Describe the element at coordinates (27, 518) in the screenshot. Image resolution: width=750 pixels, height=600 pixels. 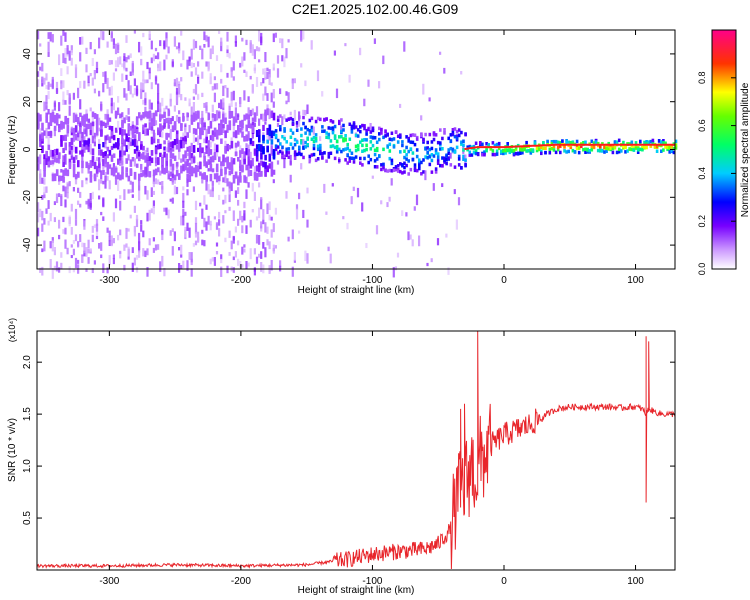
I see `y-tick-label: 0.5` at that location.